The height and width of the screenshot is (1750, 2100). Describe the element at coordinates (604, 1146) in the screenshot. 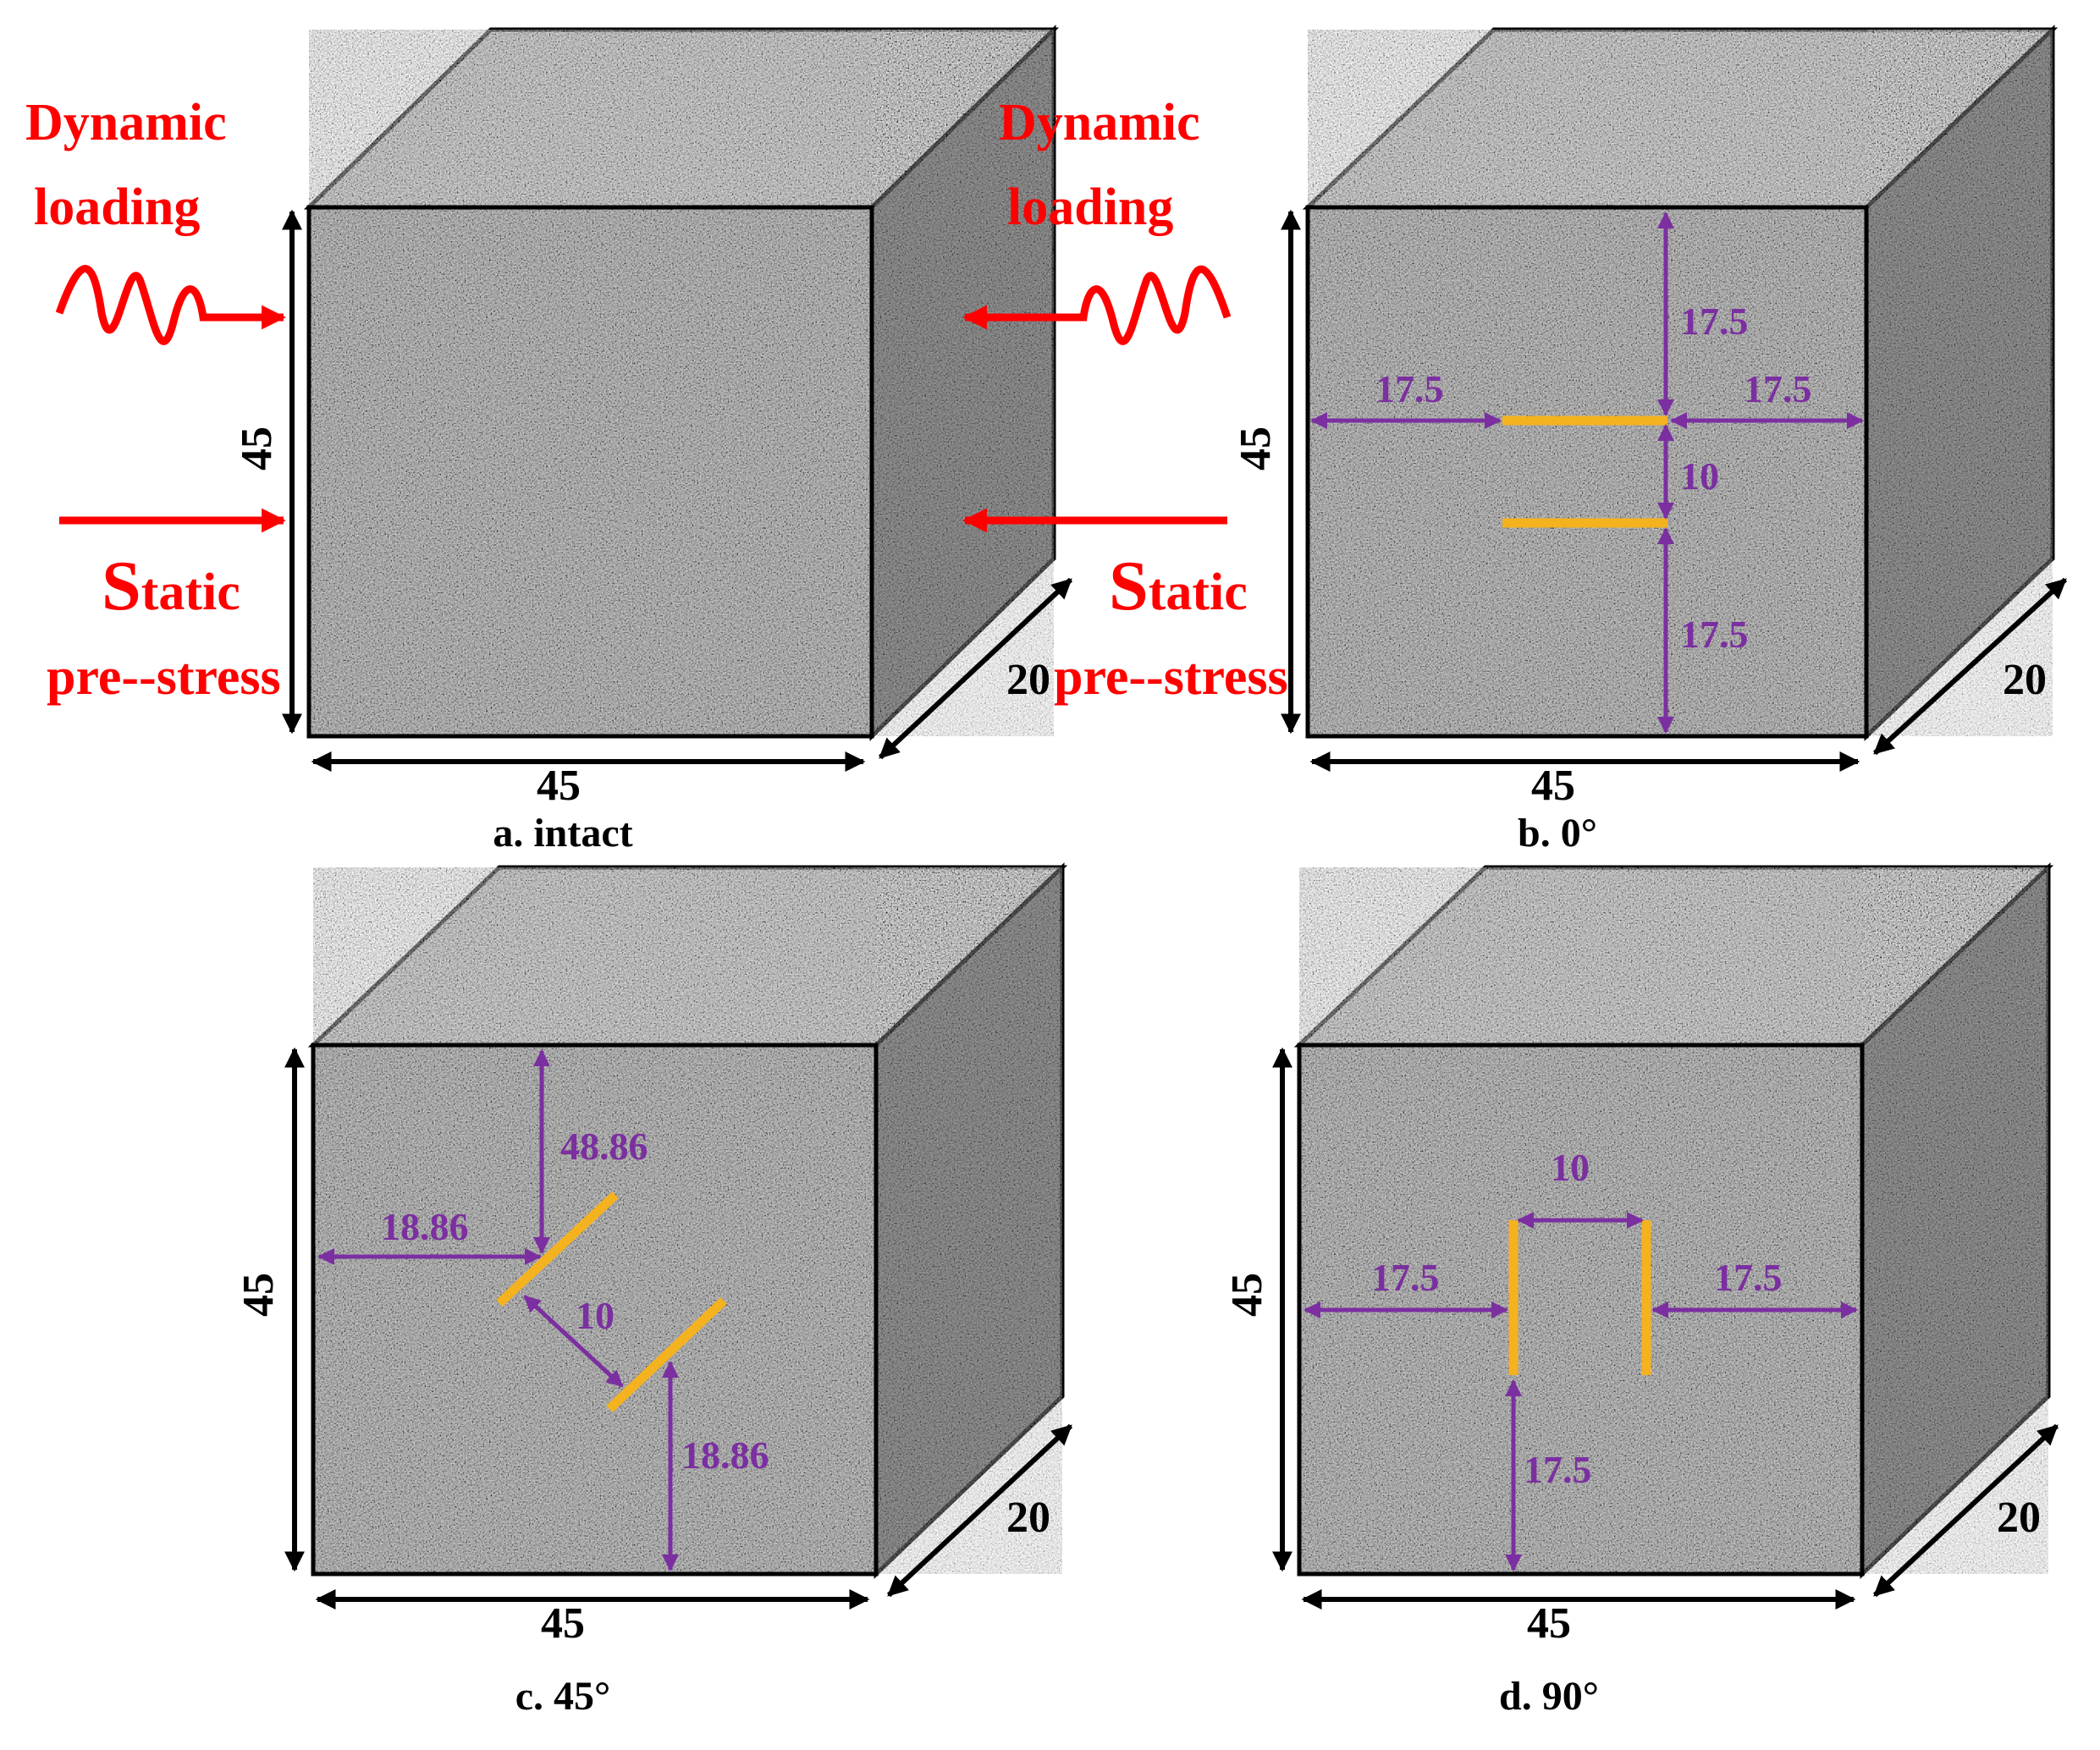

I see `top-distance-label: 48.86` at that location.